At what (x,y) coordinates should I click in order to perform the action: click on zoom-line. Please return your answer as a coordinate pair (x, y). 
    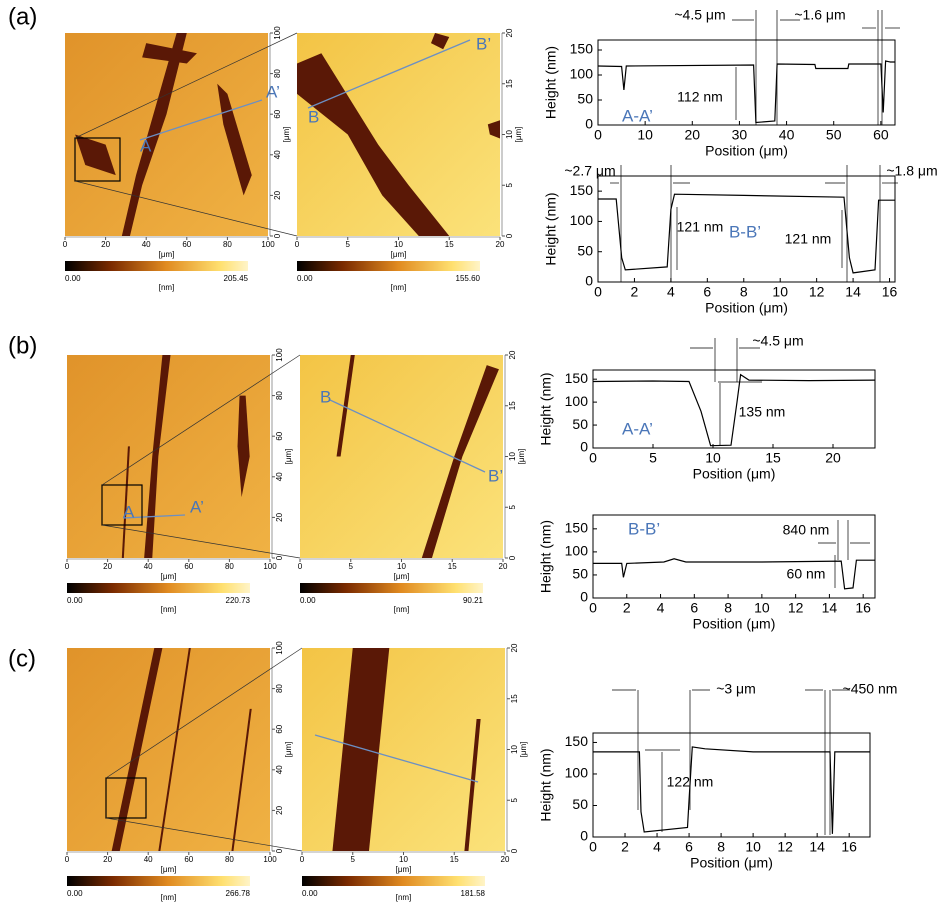
    Looking at the image, I should click on (204, 713).